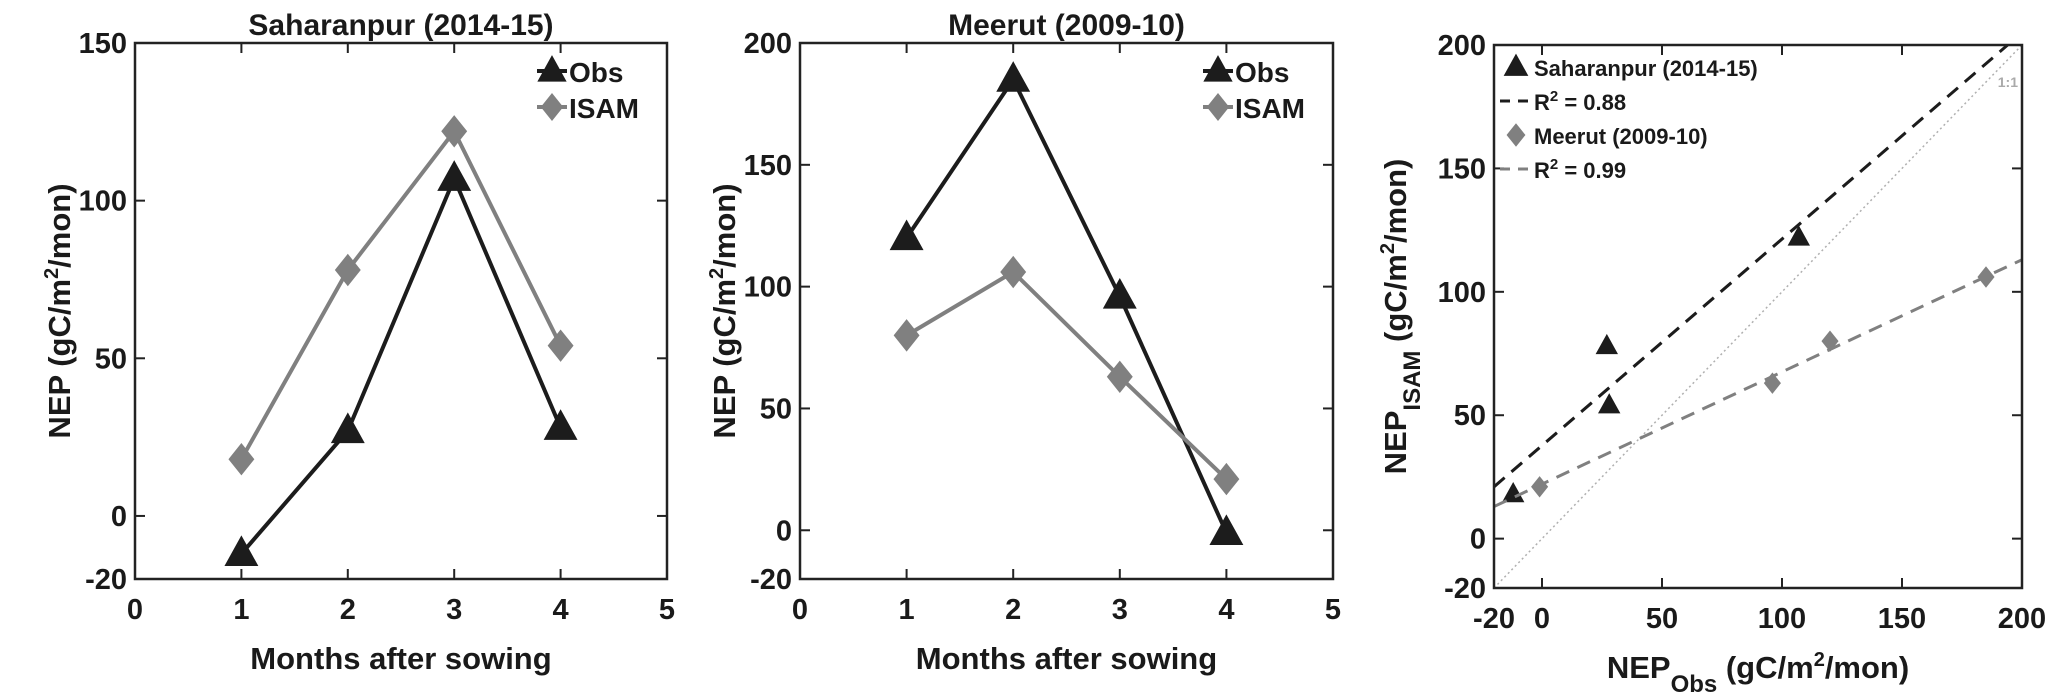 The height and width of the screenshot is (695, 2067). What do you see at coordinates (1646, 68) in the screenshot?
I see `legend-label: Saharanpur (2014-15)` at bounding box center [1646, 68].